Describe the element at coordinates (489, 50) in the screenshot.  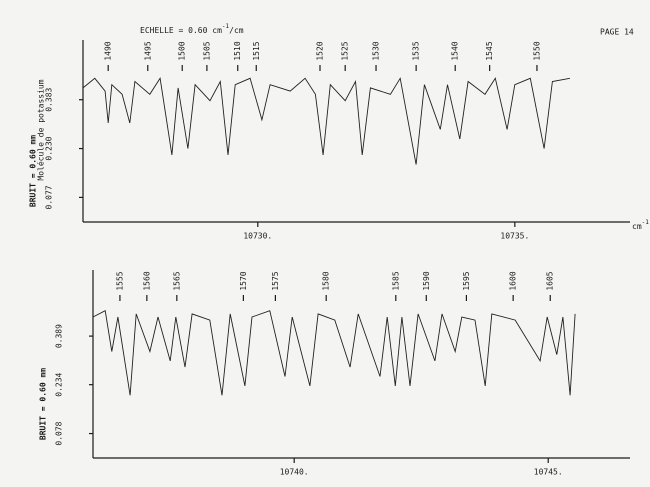
I see `line-number: 1545` at that location.